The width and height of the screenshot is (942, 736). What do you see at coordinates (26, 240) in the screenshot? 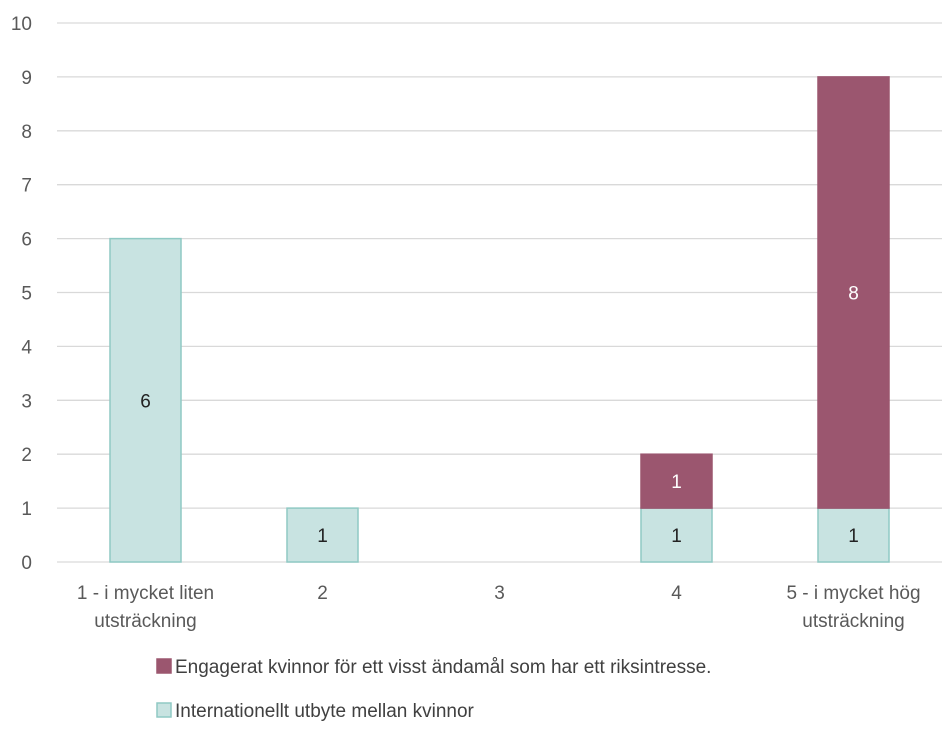
I see `y-tick-label: 6` at bounding box center [26, 240].